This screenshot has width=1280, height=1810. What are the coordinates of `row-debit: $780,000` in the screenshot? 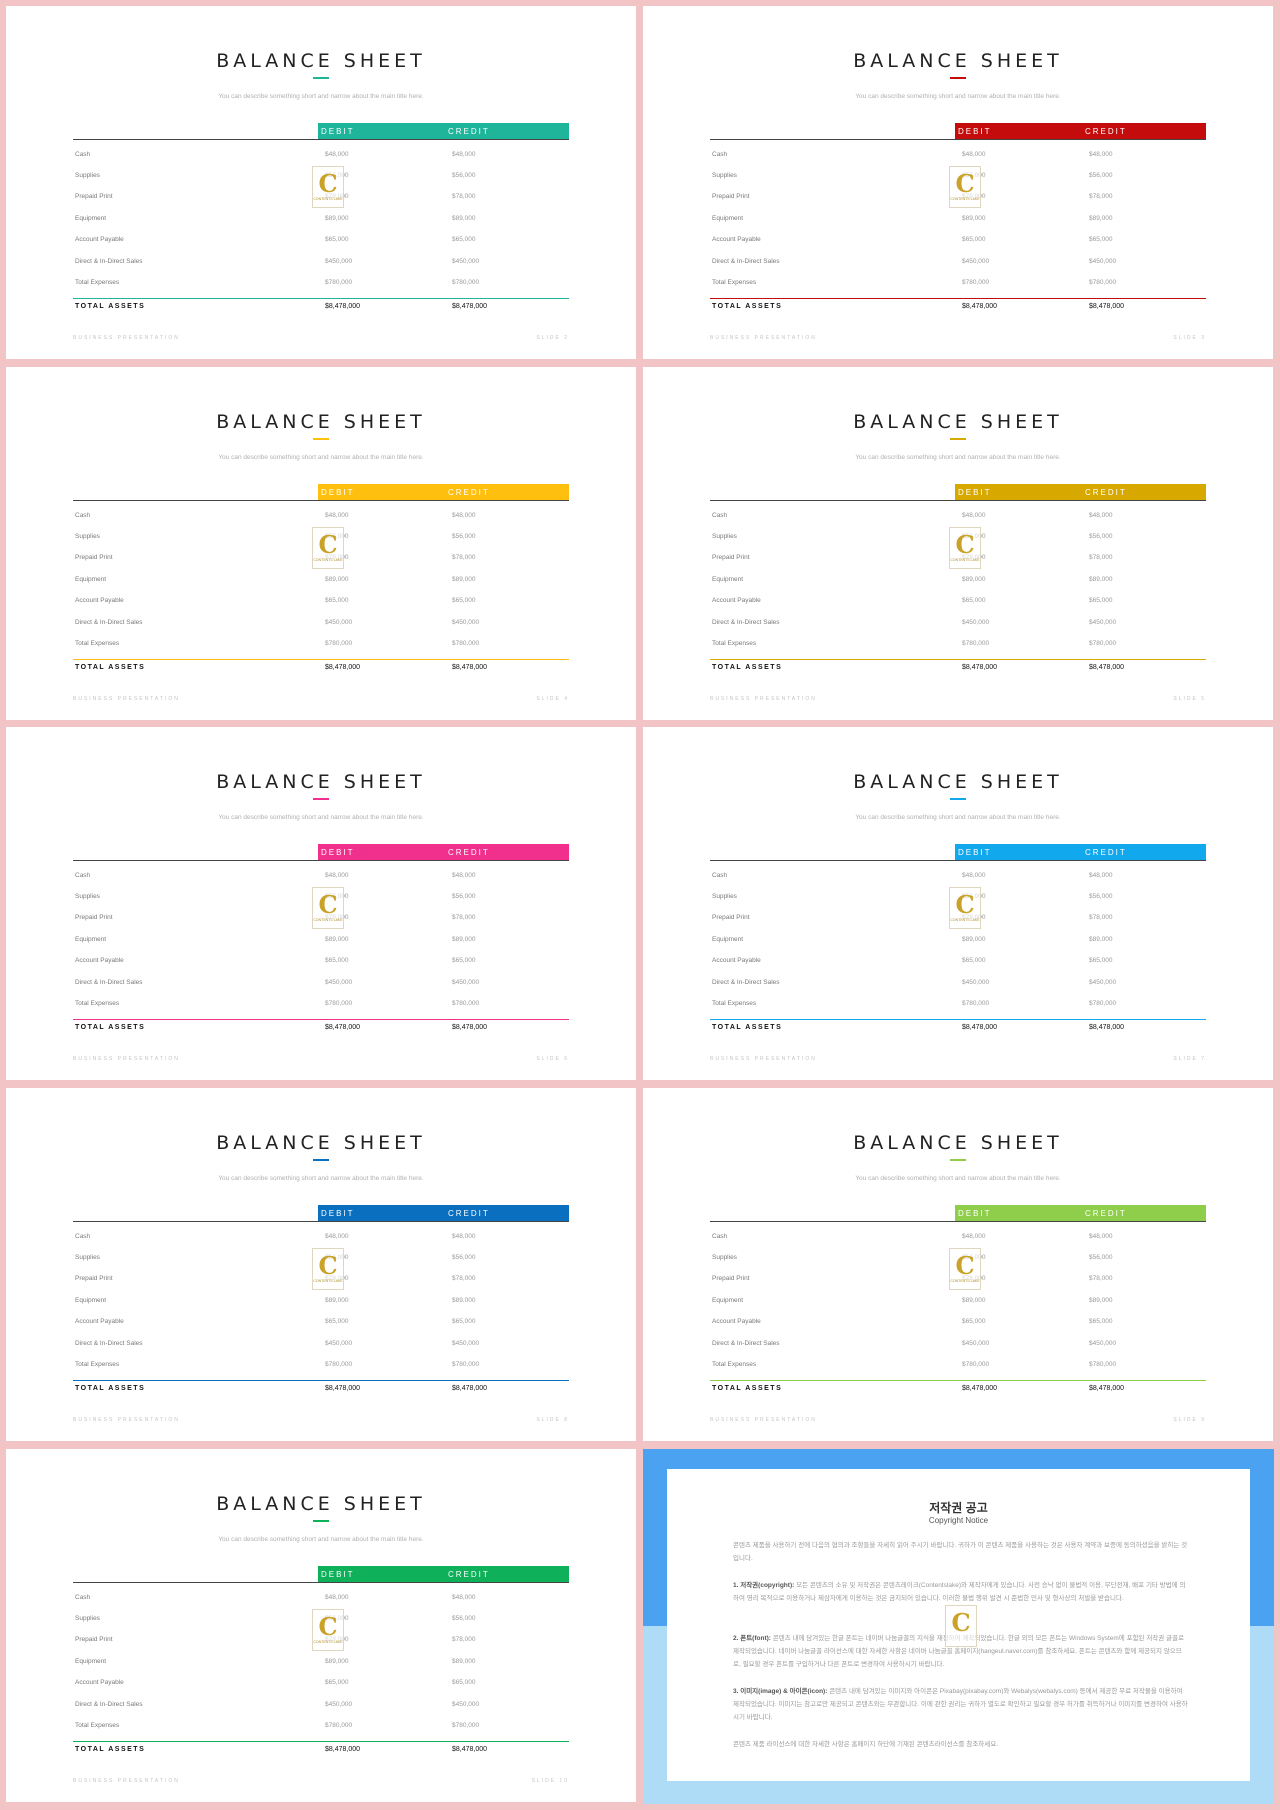 It's located at (976, 643).